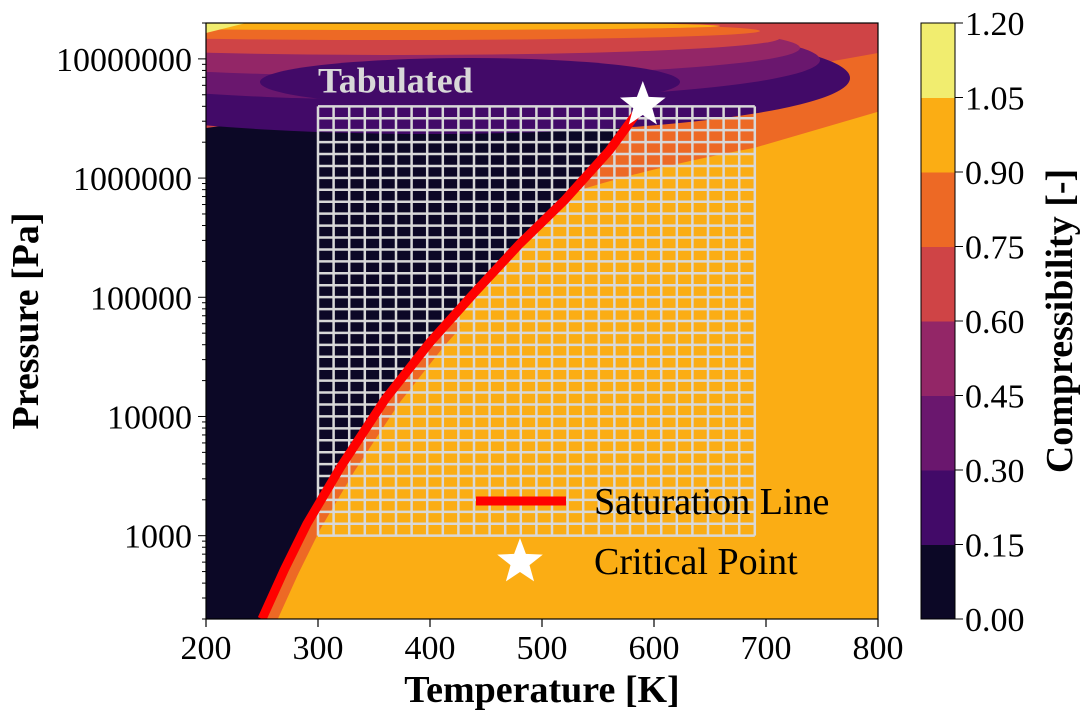 This screenshot has height=720, width=1080. Describe the element at coordinates (131, 321) in the screenshot. I see `y-axis: 1000 10000 100000 1000000 10000000` at that location.